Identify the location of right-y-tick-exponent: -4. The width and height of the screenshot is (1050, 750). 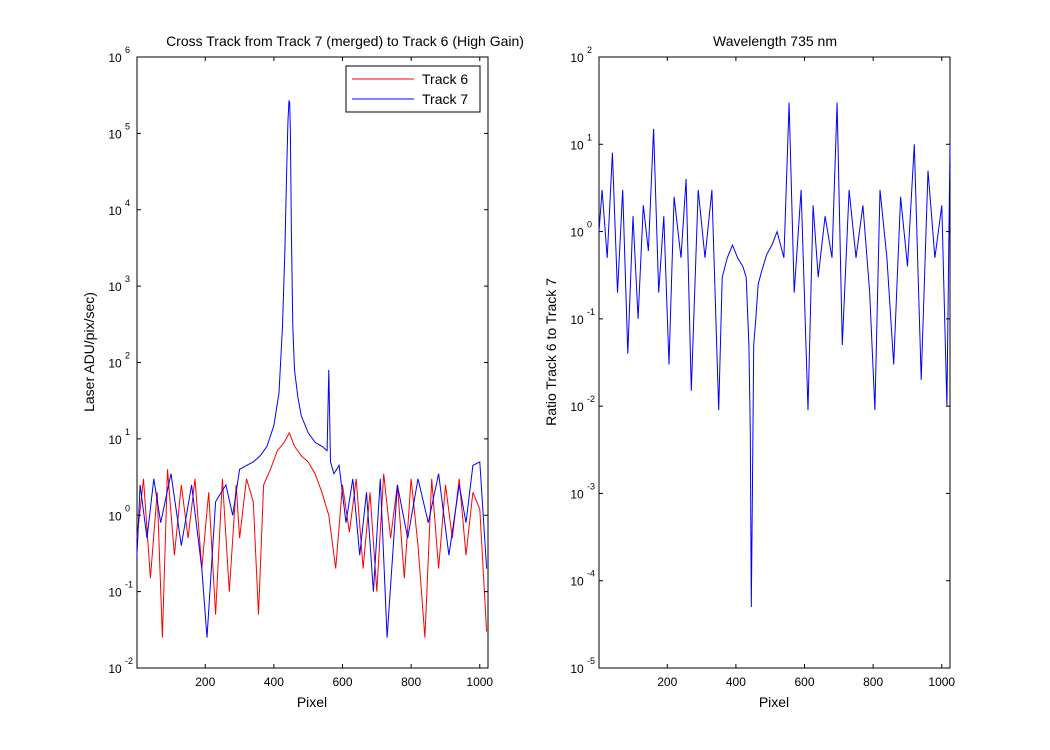
(591, 574).